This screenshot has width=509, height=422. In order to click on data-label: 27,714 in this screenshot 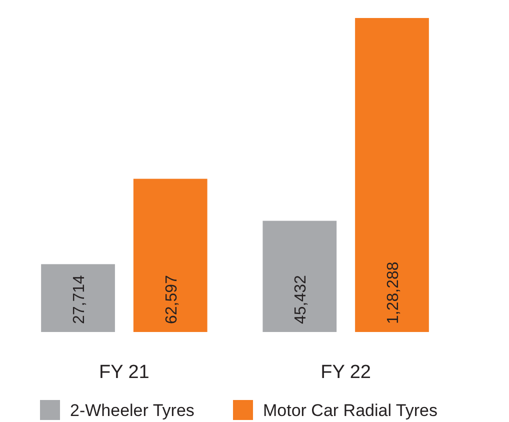, I will do `click(79, 299)`.